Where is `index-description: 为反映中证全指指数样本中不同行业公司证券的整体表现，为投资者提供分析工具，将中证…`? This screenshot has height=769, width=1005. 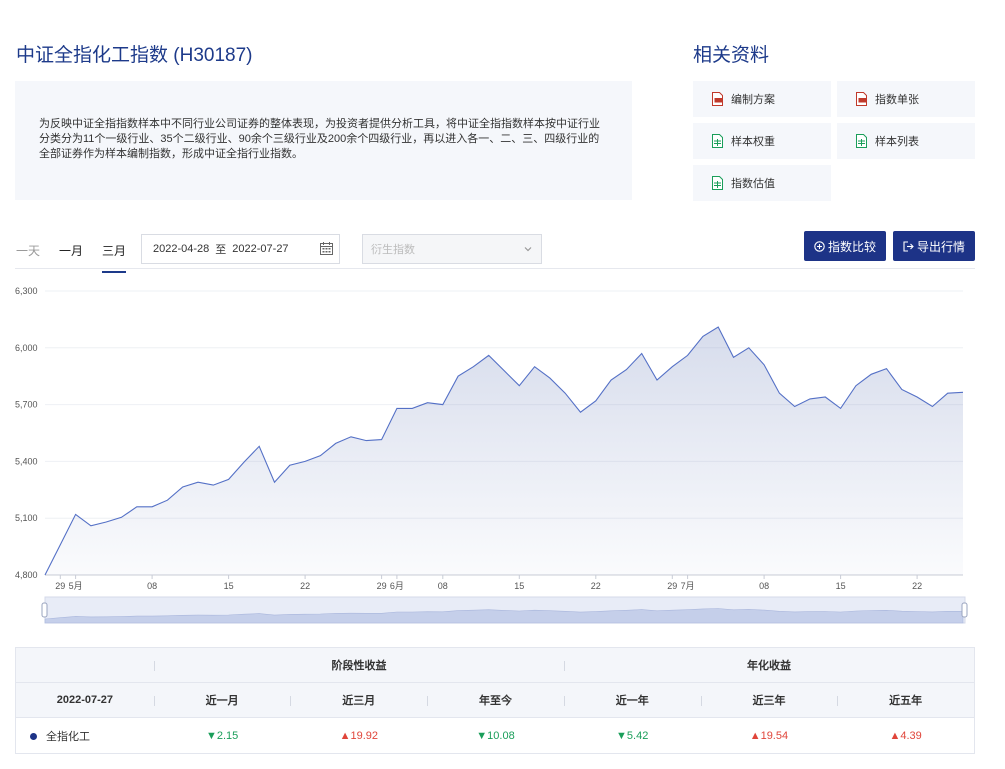 index-description: 为反映中证全指指数样本中不同行业公司证券的整体表现，为投资者提供分析工具，将中证… is located at coordinates (319, 139).